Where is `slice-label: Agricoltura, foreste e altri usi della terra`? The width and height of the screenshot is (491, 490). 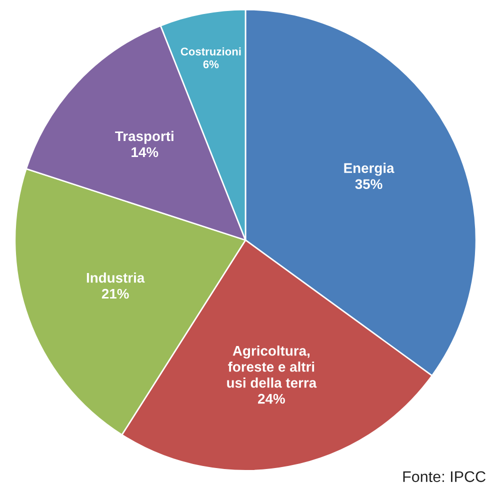 slice-label: Agricoltura, foreste e altri usi della terra is located at coordinates (272, 367).